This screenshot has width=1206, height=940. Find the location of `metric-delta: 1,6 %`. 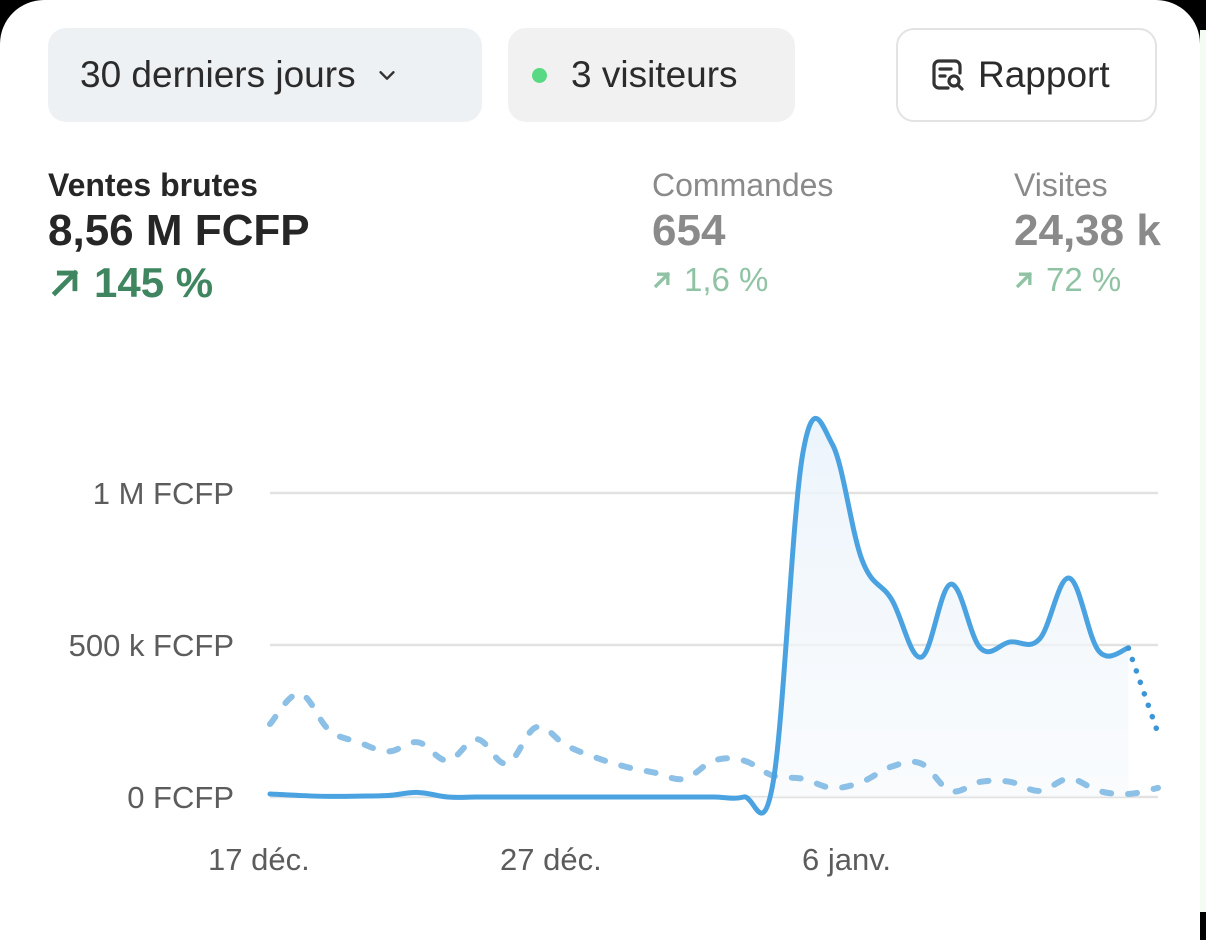

metric-delta: 1,6 % is located at coordinates (742, 280).